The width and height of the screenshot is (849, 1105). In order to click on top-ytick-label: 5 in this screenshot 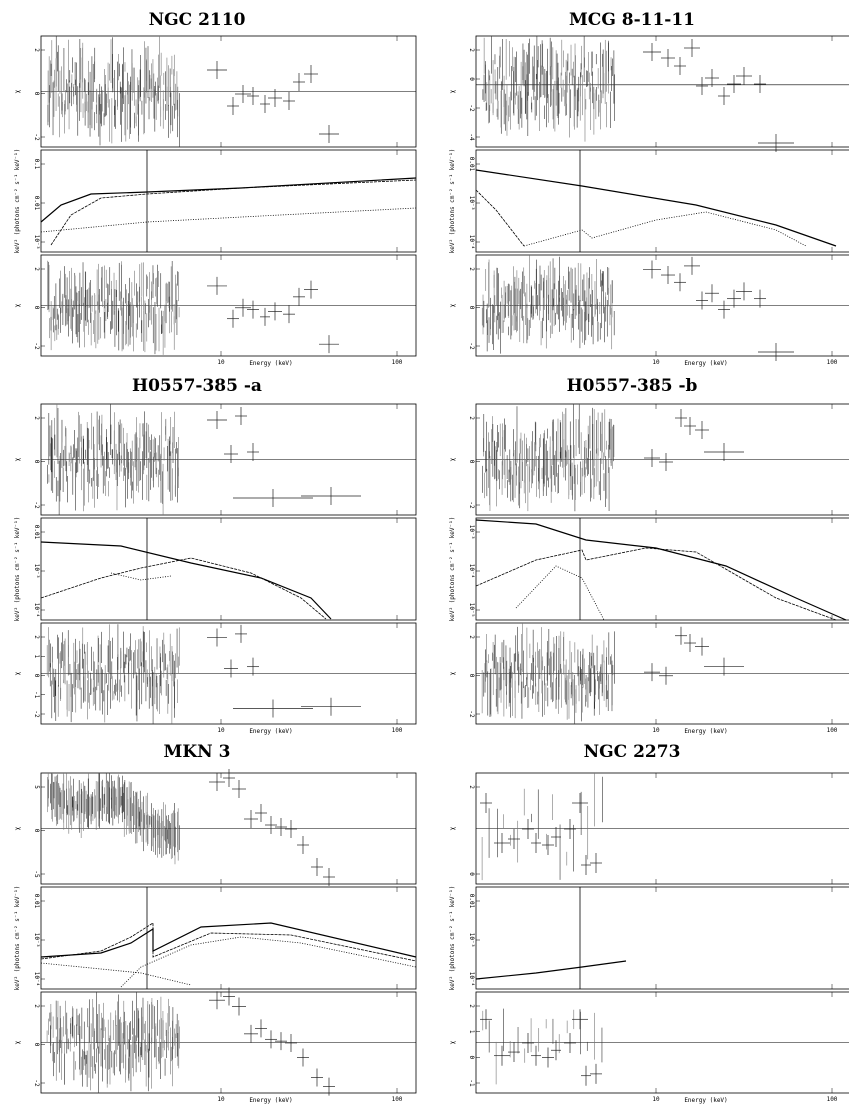, I will do `click(36, 787)`.